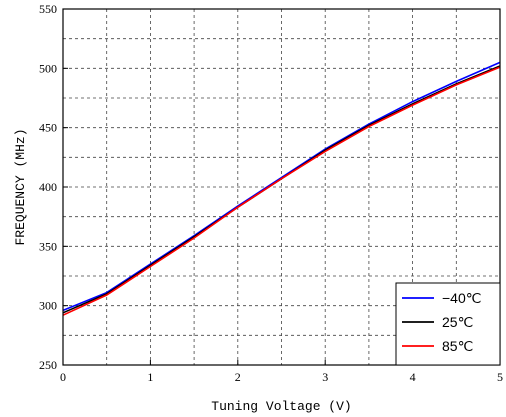 The height and width of the screenshot is (417, 506). I want to click on y-tick-label: 500, so click(48, 68).